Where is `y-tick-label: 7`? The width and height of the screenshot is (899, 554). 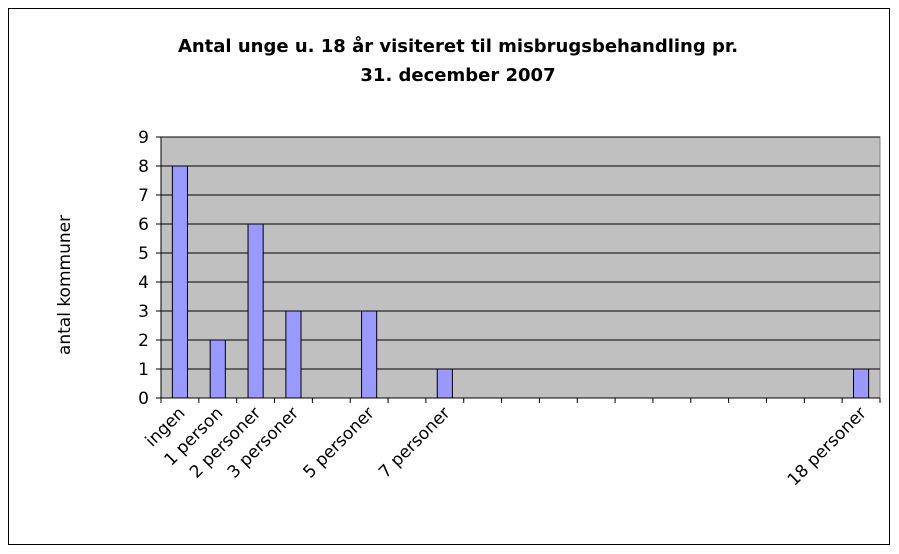
y-tick-label: 7 is located at coordinates (143, 196).